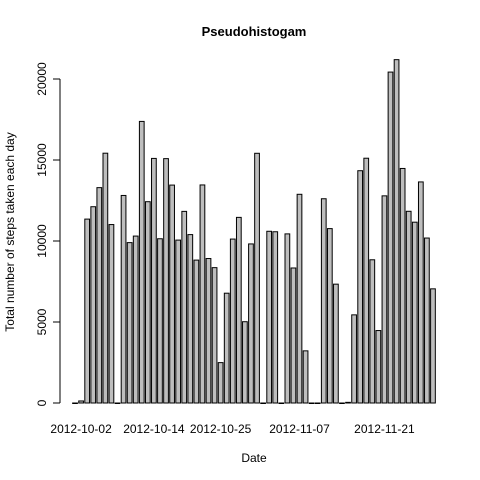 This screenshot has height=480, width=480. I want to click on x-tick-label: 2012-10-14, so click(154, 429).